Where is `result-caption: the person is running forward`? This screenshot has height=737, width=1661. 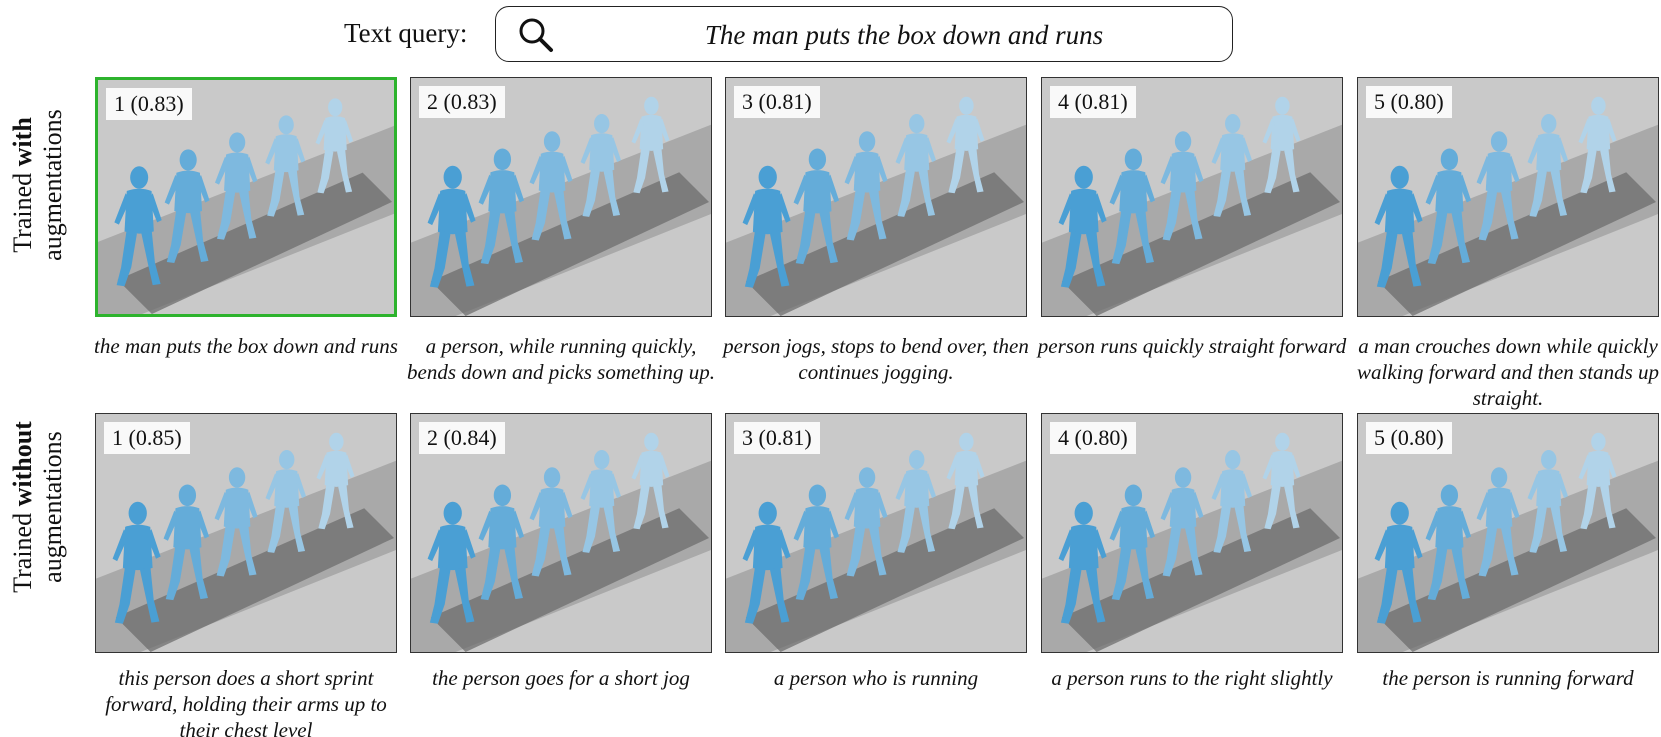
result-caption: the person is running forward is located at coordinates (1506, 678).